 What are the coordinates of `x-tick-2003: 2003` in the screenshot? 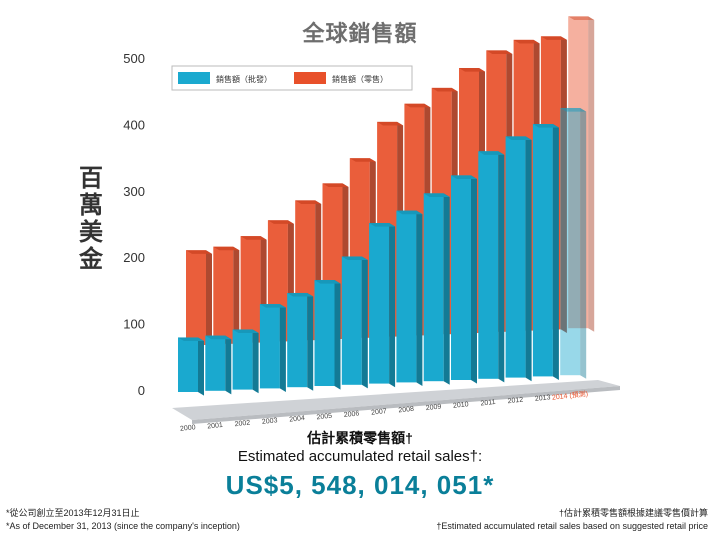 It's located at (270, 421).